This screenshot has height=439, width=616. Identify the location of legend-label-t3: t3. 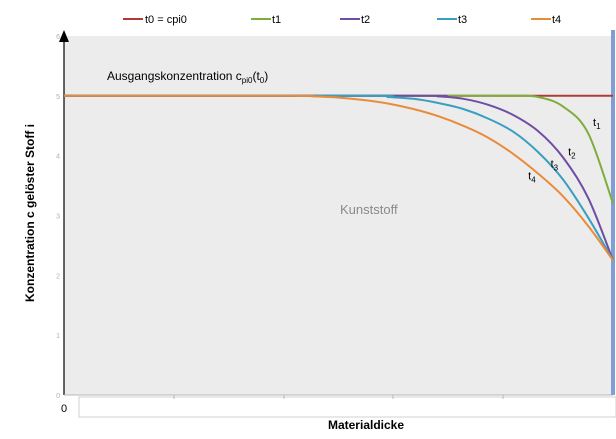
(462, 20).